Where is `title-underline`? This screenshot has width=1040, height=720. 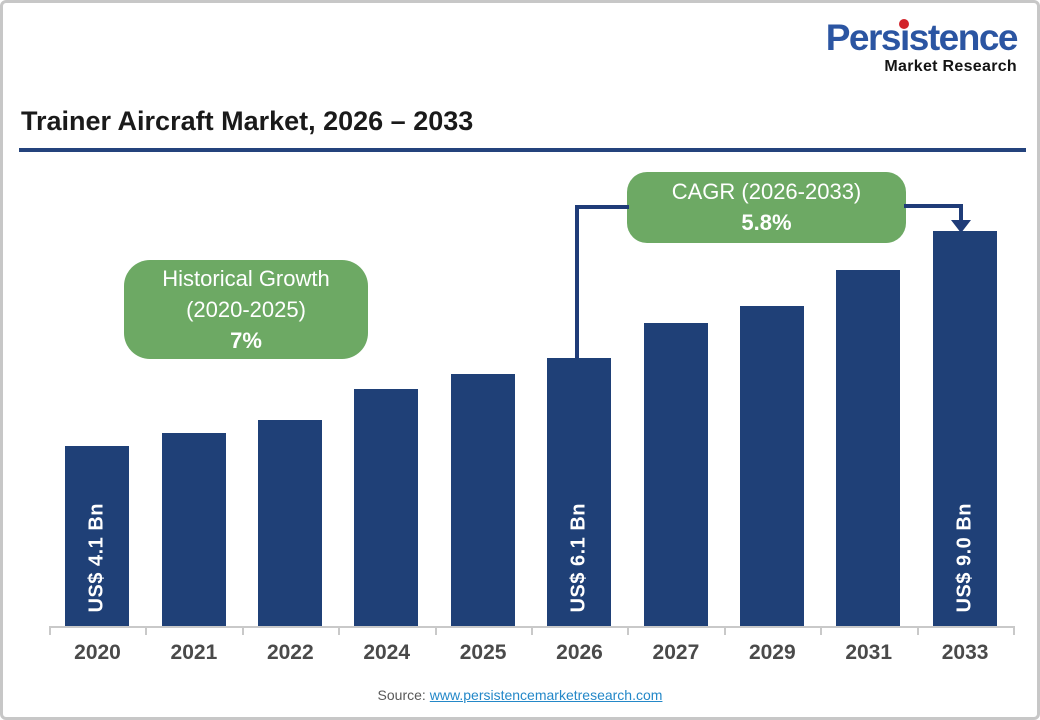
title-underline is located at coordinates (522, 150).